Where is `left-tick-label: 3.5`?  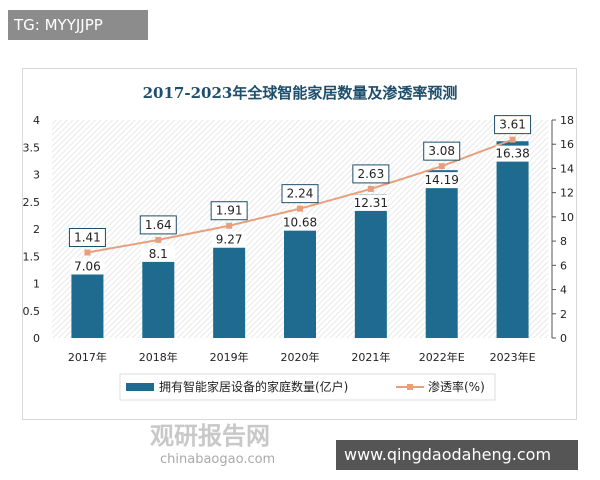
left-tick-label: 3.5 is located at coordinates (32, 147).